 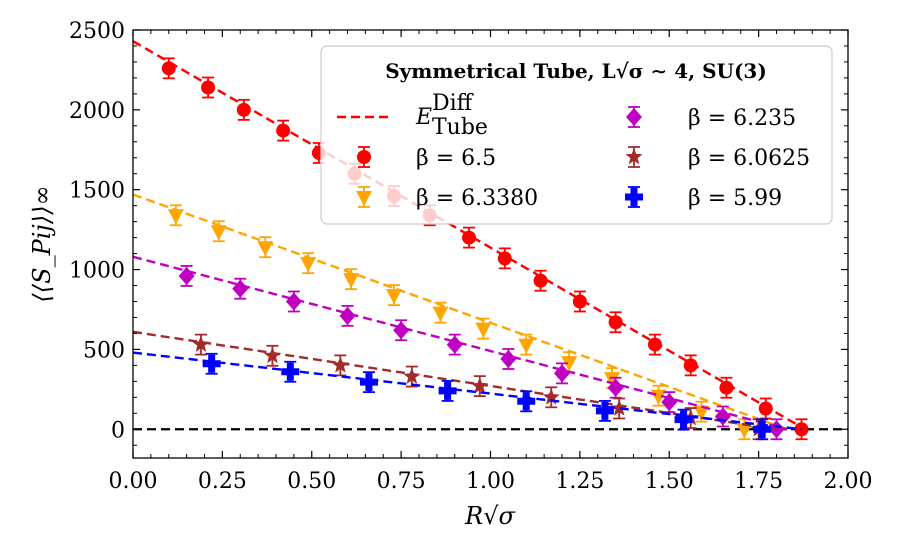 I want to click on x-tick-label: 2.00, so click(x=848, y=481).